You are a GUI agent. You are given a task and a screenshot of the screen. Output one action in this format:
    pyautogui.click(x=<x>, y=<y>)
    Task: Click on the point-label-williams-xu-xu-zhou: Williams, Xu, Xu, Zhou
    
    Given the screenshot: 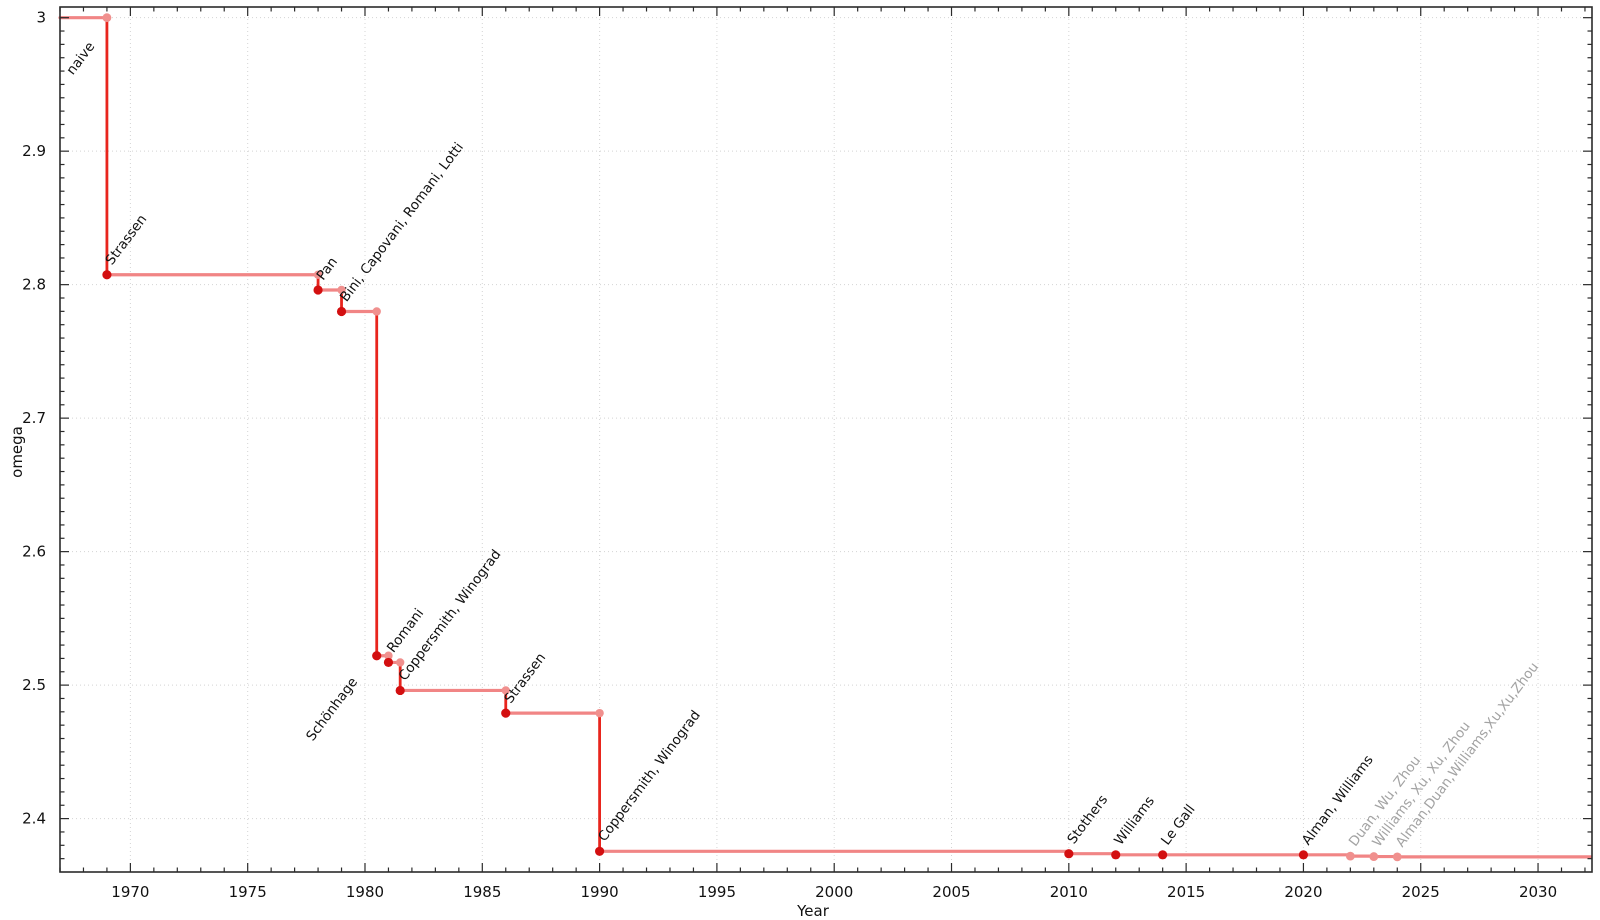 What is the action you would take?
    pyautogui.click(x=1421, y=784)
    